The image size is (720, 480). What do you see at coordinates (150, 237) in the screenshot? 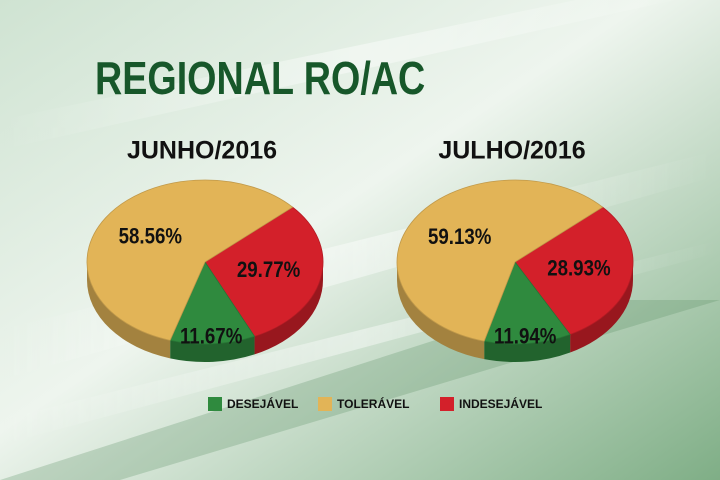
I see `data-label: 58.56%` at bounding box center [150, 237].